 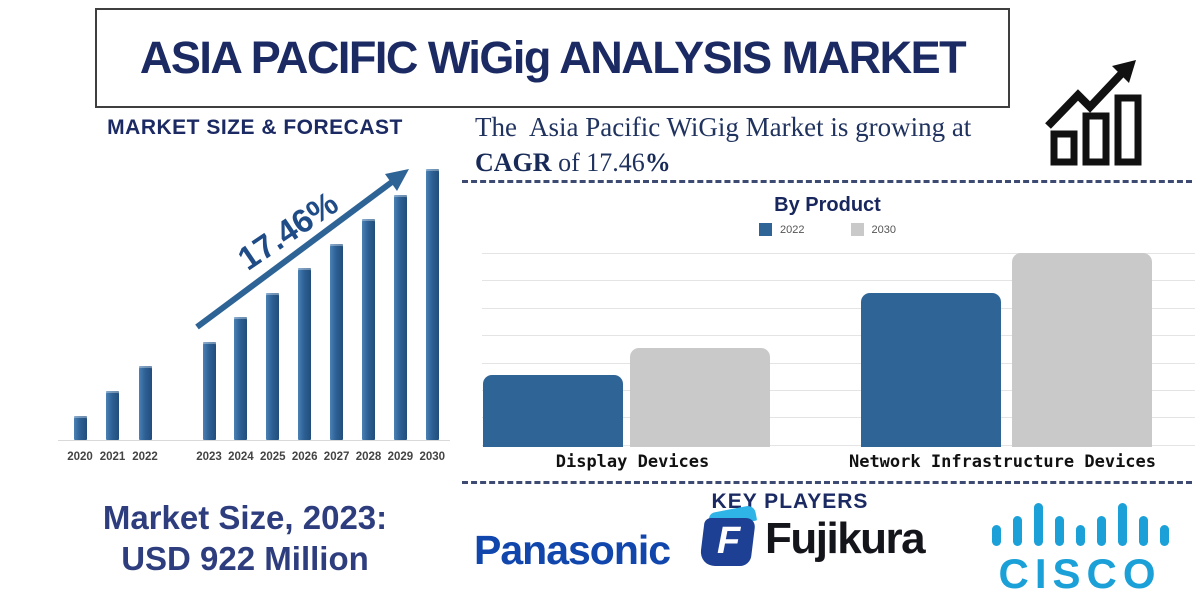 I want to click on market-size-line1: Market Size, 2023:, so click(x=245, y=517).